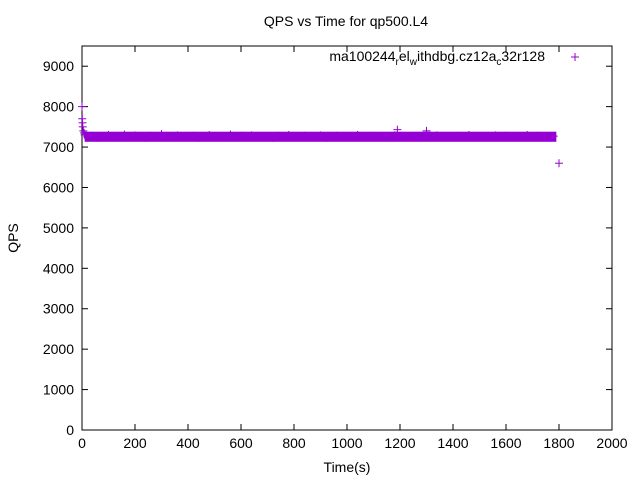 This screenshot has width=640, height=485. Describe the element at coordinates (398, 62) in the screenshot. I see `legend-part-sub: r` at that location.